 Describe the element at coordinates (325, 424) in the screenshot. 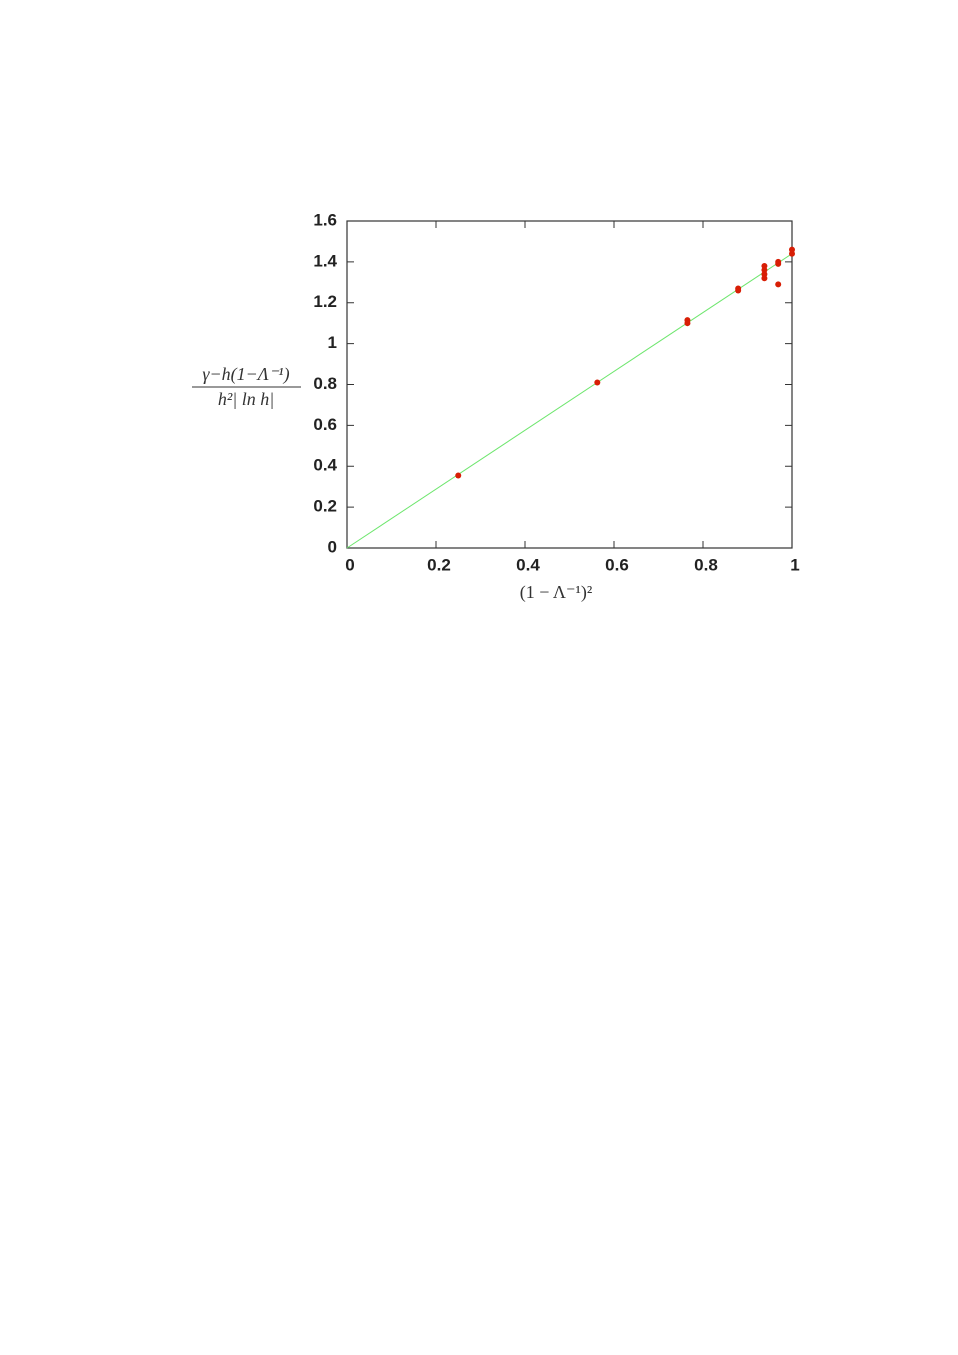

I see `y-tick-label: 0.6` at that location.